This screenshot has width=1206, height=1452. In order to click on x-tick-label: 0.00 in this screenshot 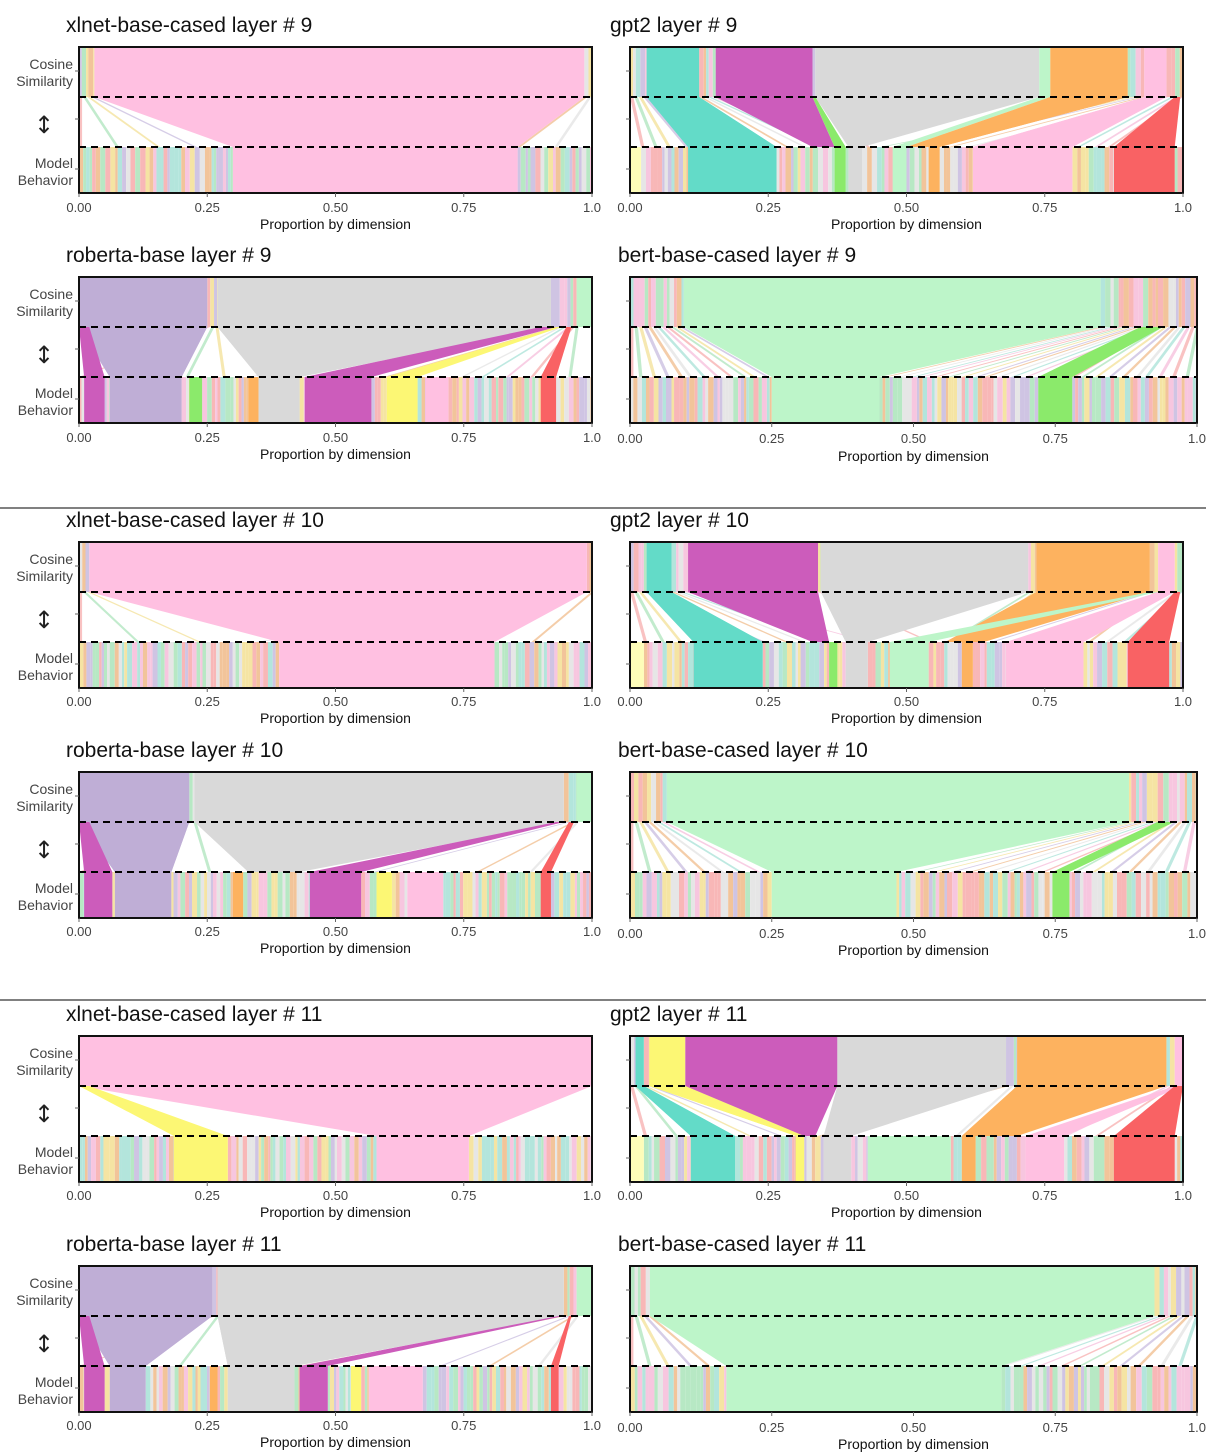, I will do `click(629, 438)`.